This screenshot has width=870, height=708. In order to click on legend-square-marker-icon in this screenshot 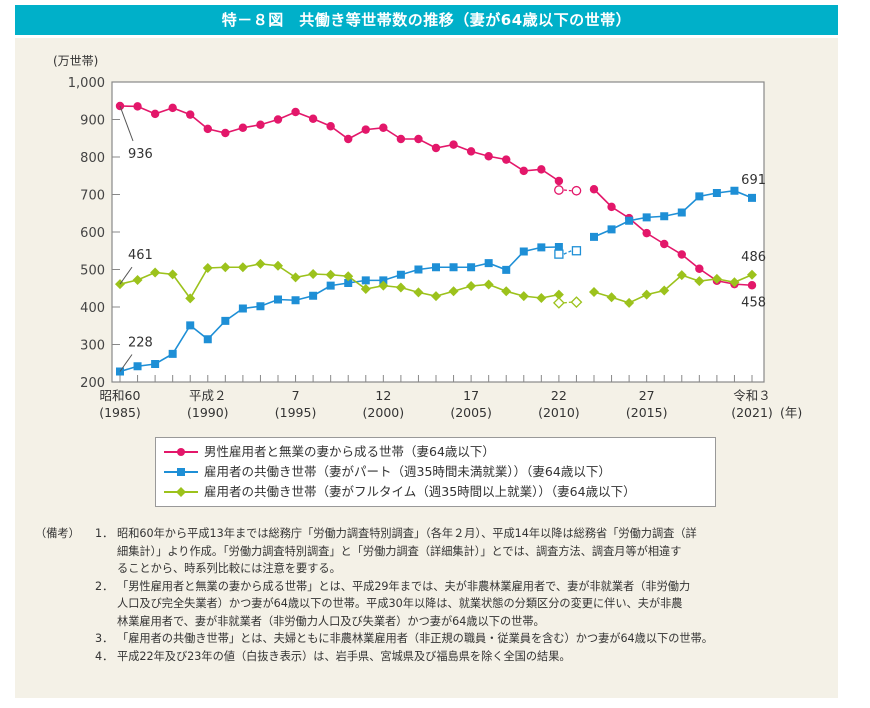, I will do `click(181, 472)`.